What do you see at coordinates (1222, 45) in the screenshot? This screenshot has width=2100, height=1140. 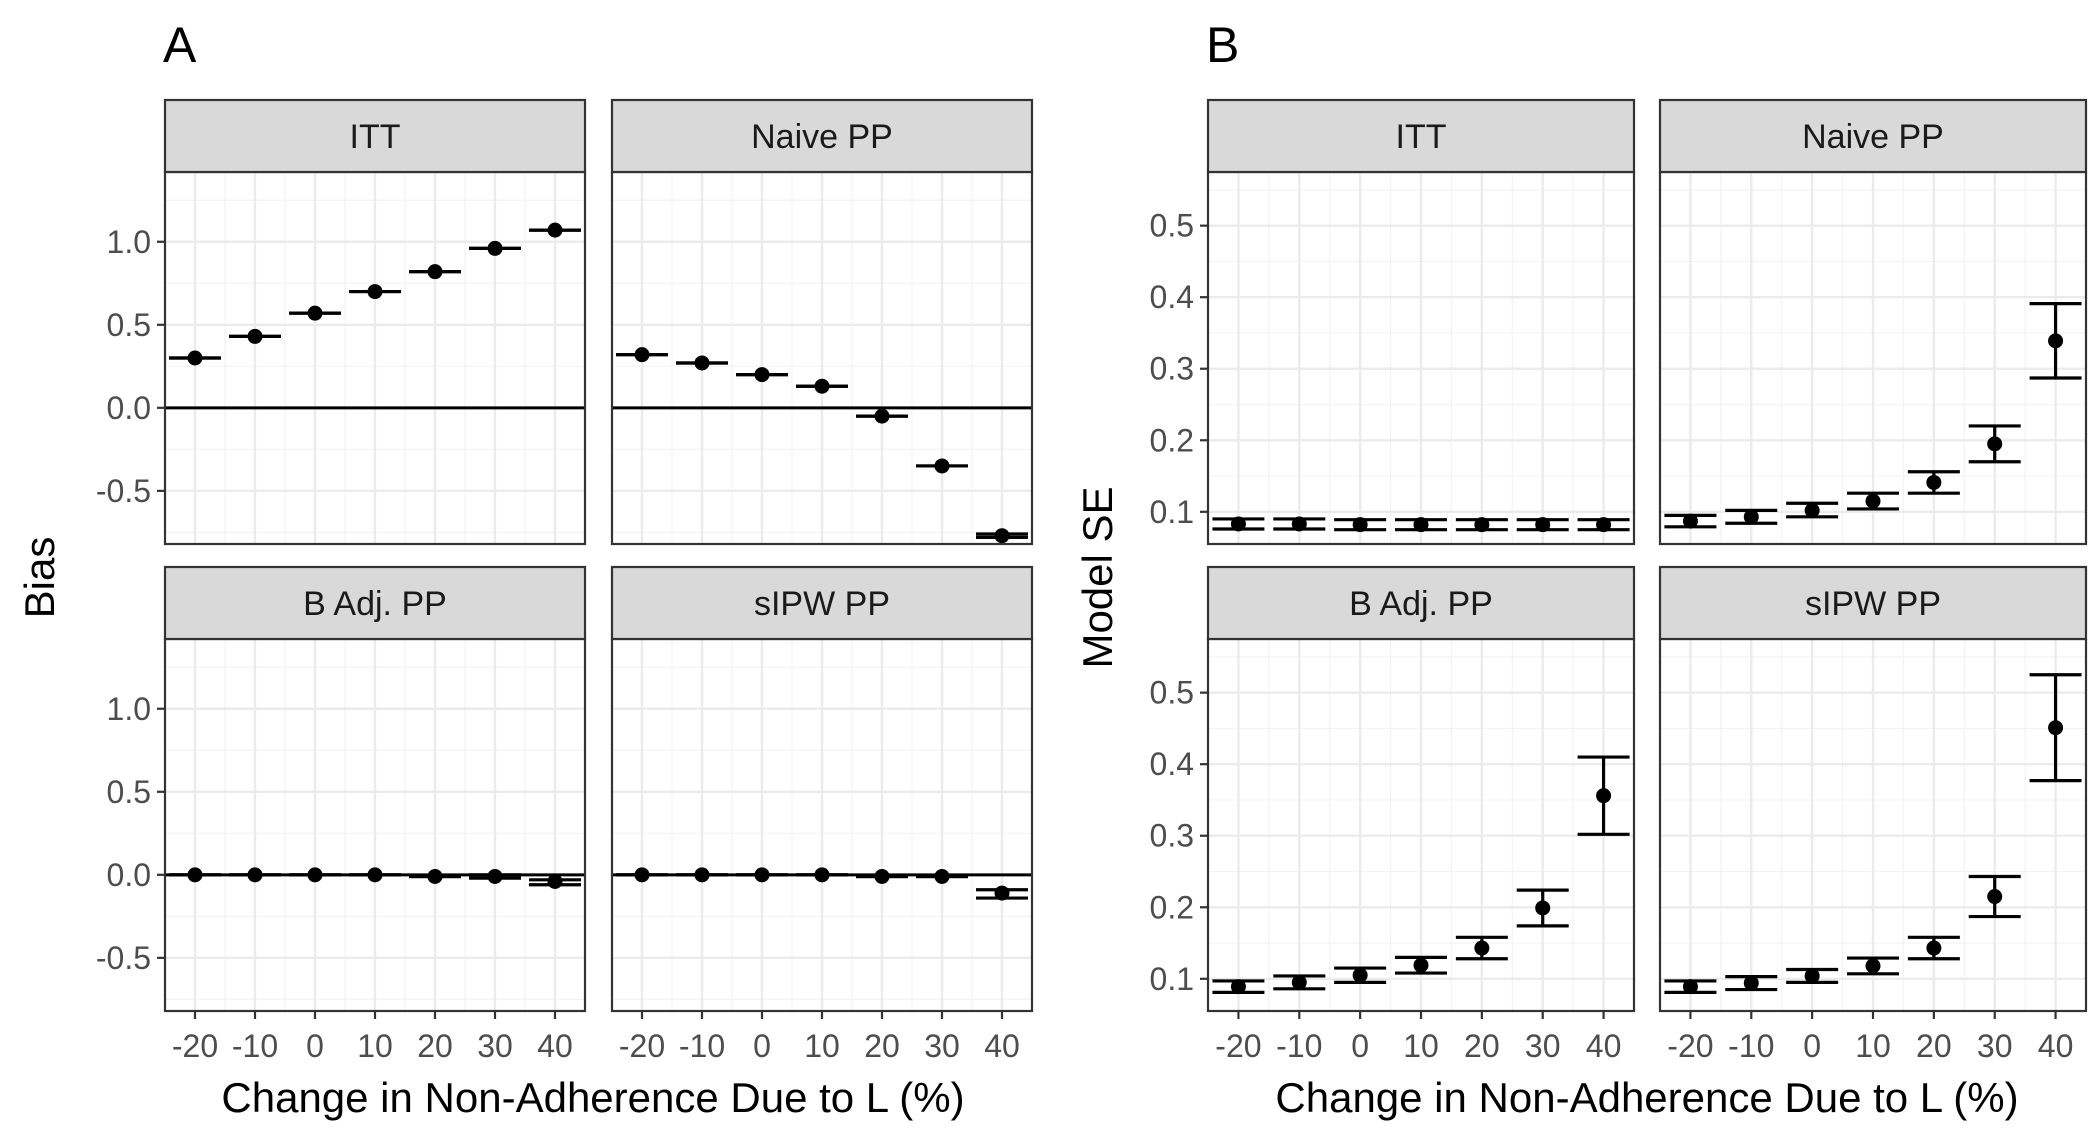 I see `panel-tag: B` at bounding box center [1222, 45].